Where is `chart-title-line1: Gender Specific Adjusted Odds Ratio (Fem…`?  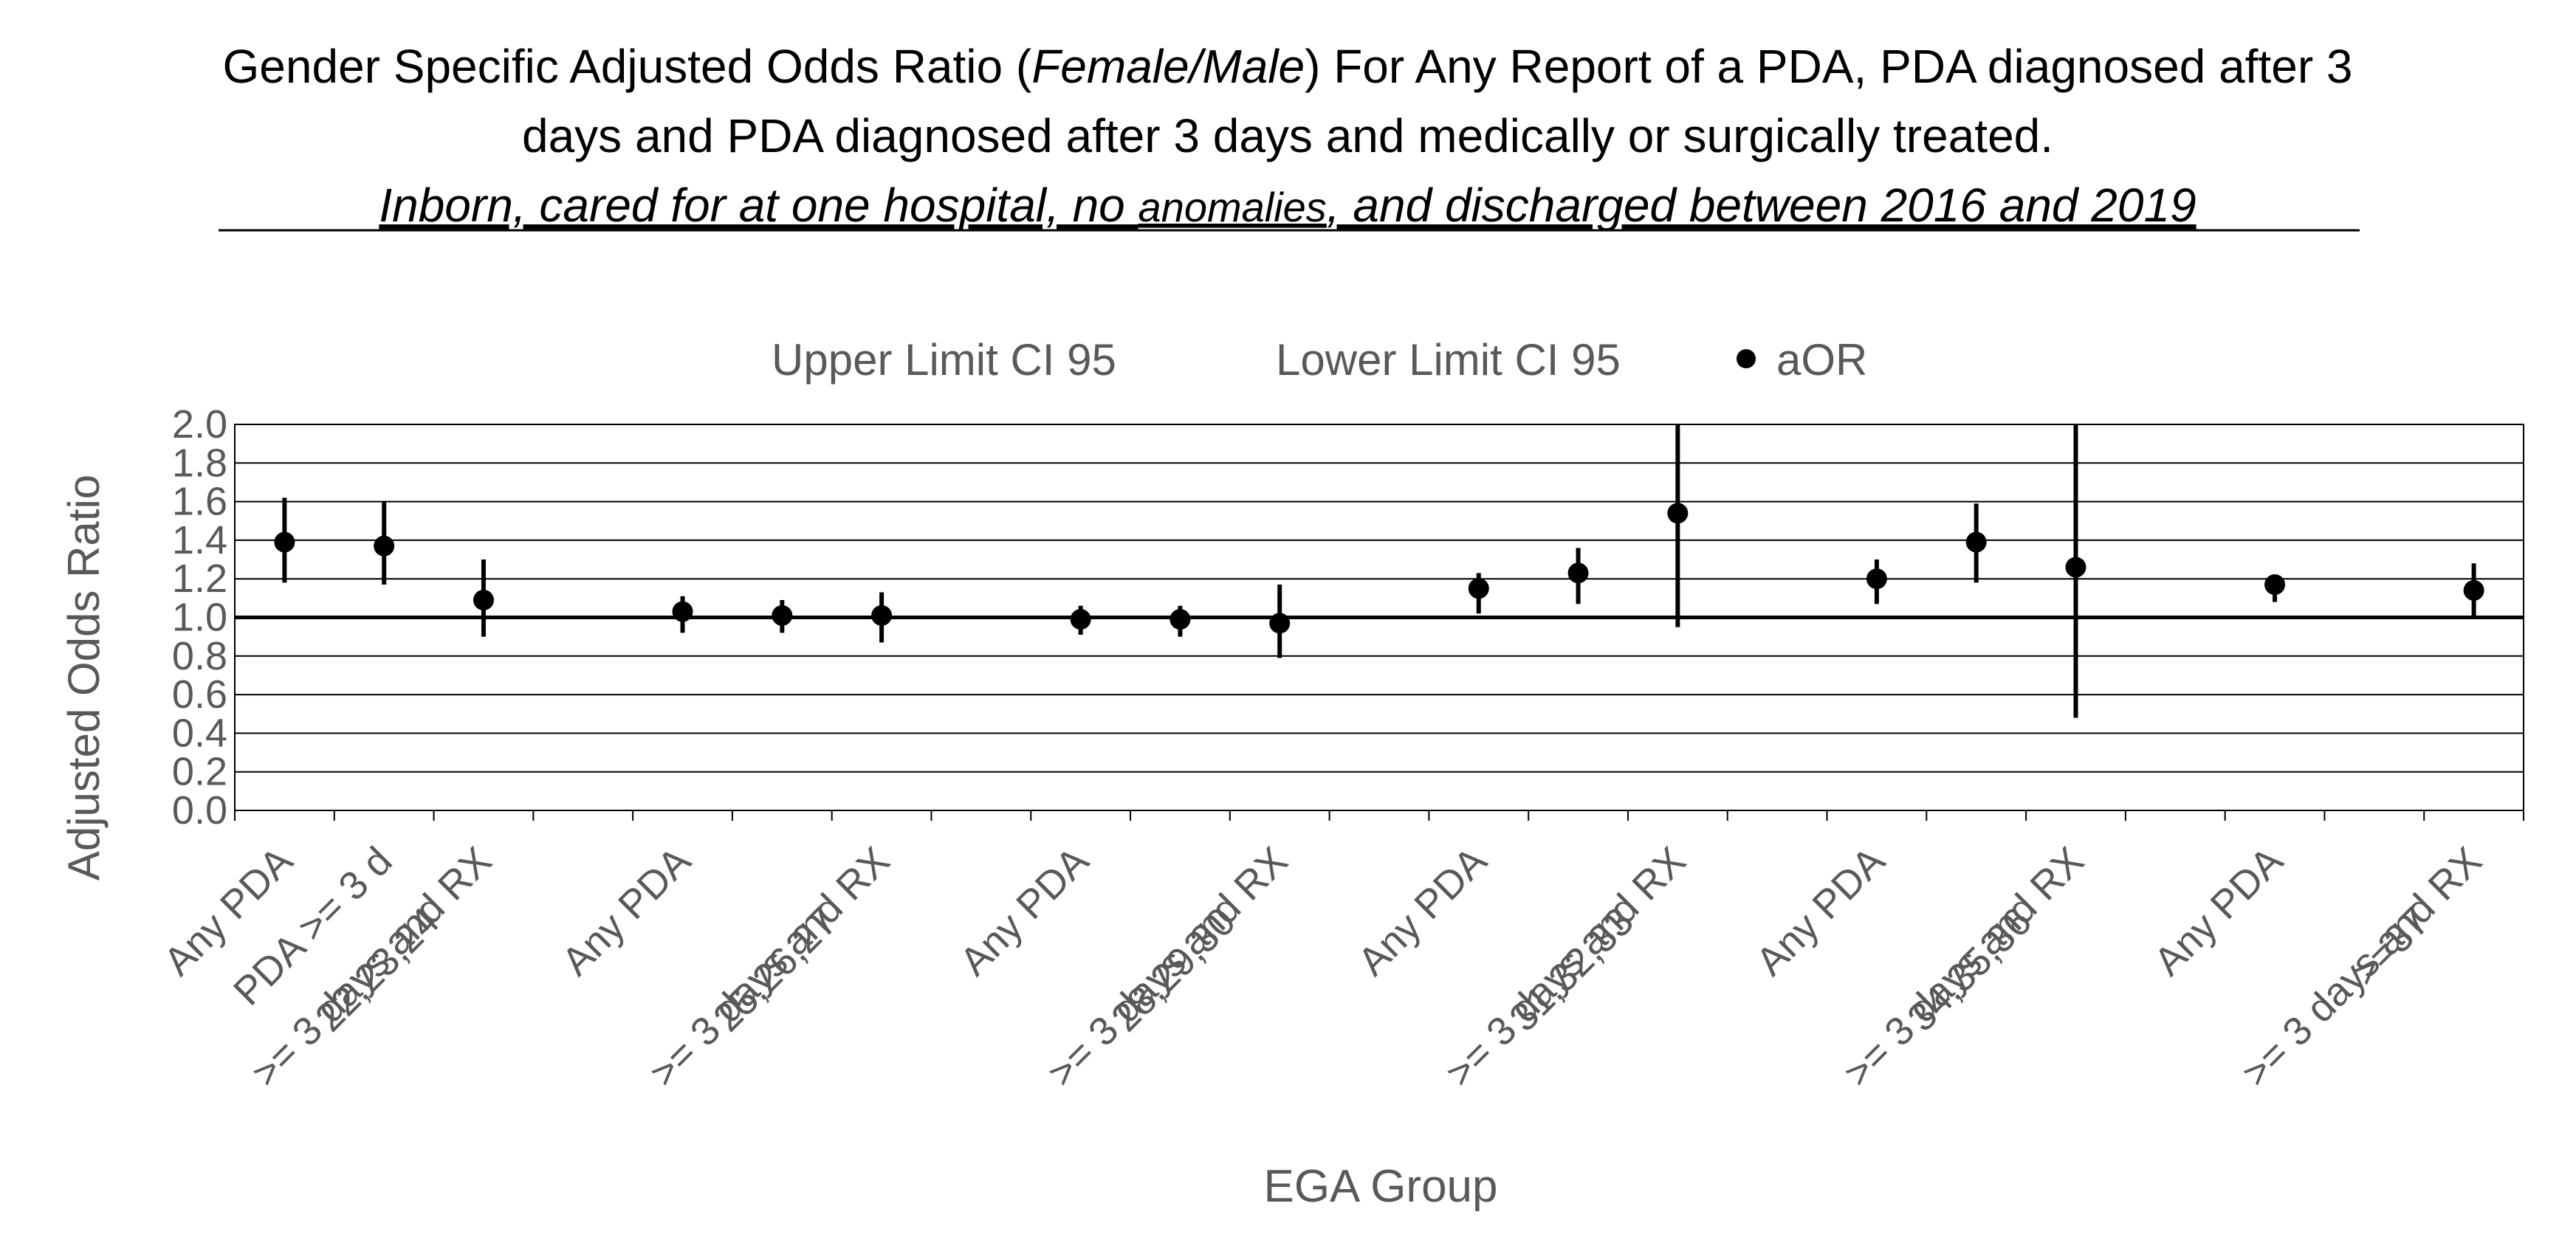
chart-title-line1: Gender Specific Adjusted Odds Ratio (Fem… is located at coordinates (1288, 66).